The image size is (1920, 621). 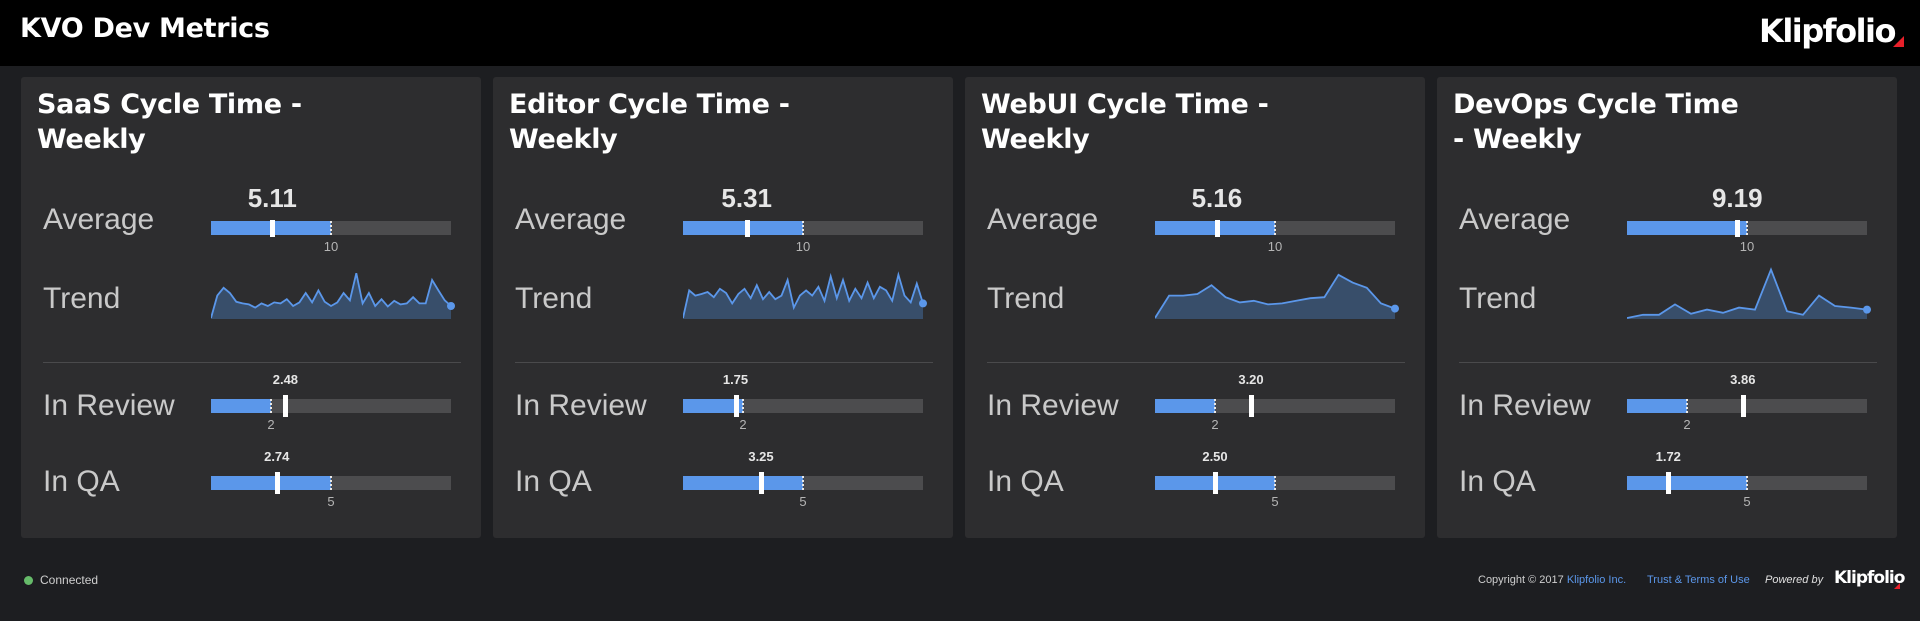 What do you see at coordinates (285, 379) in the screenshot?
I see `in-review-value: 2.48` at bounding box center [285, 379].